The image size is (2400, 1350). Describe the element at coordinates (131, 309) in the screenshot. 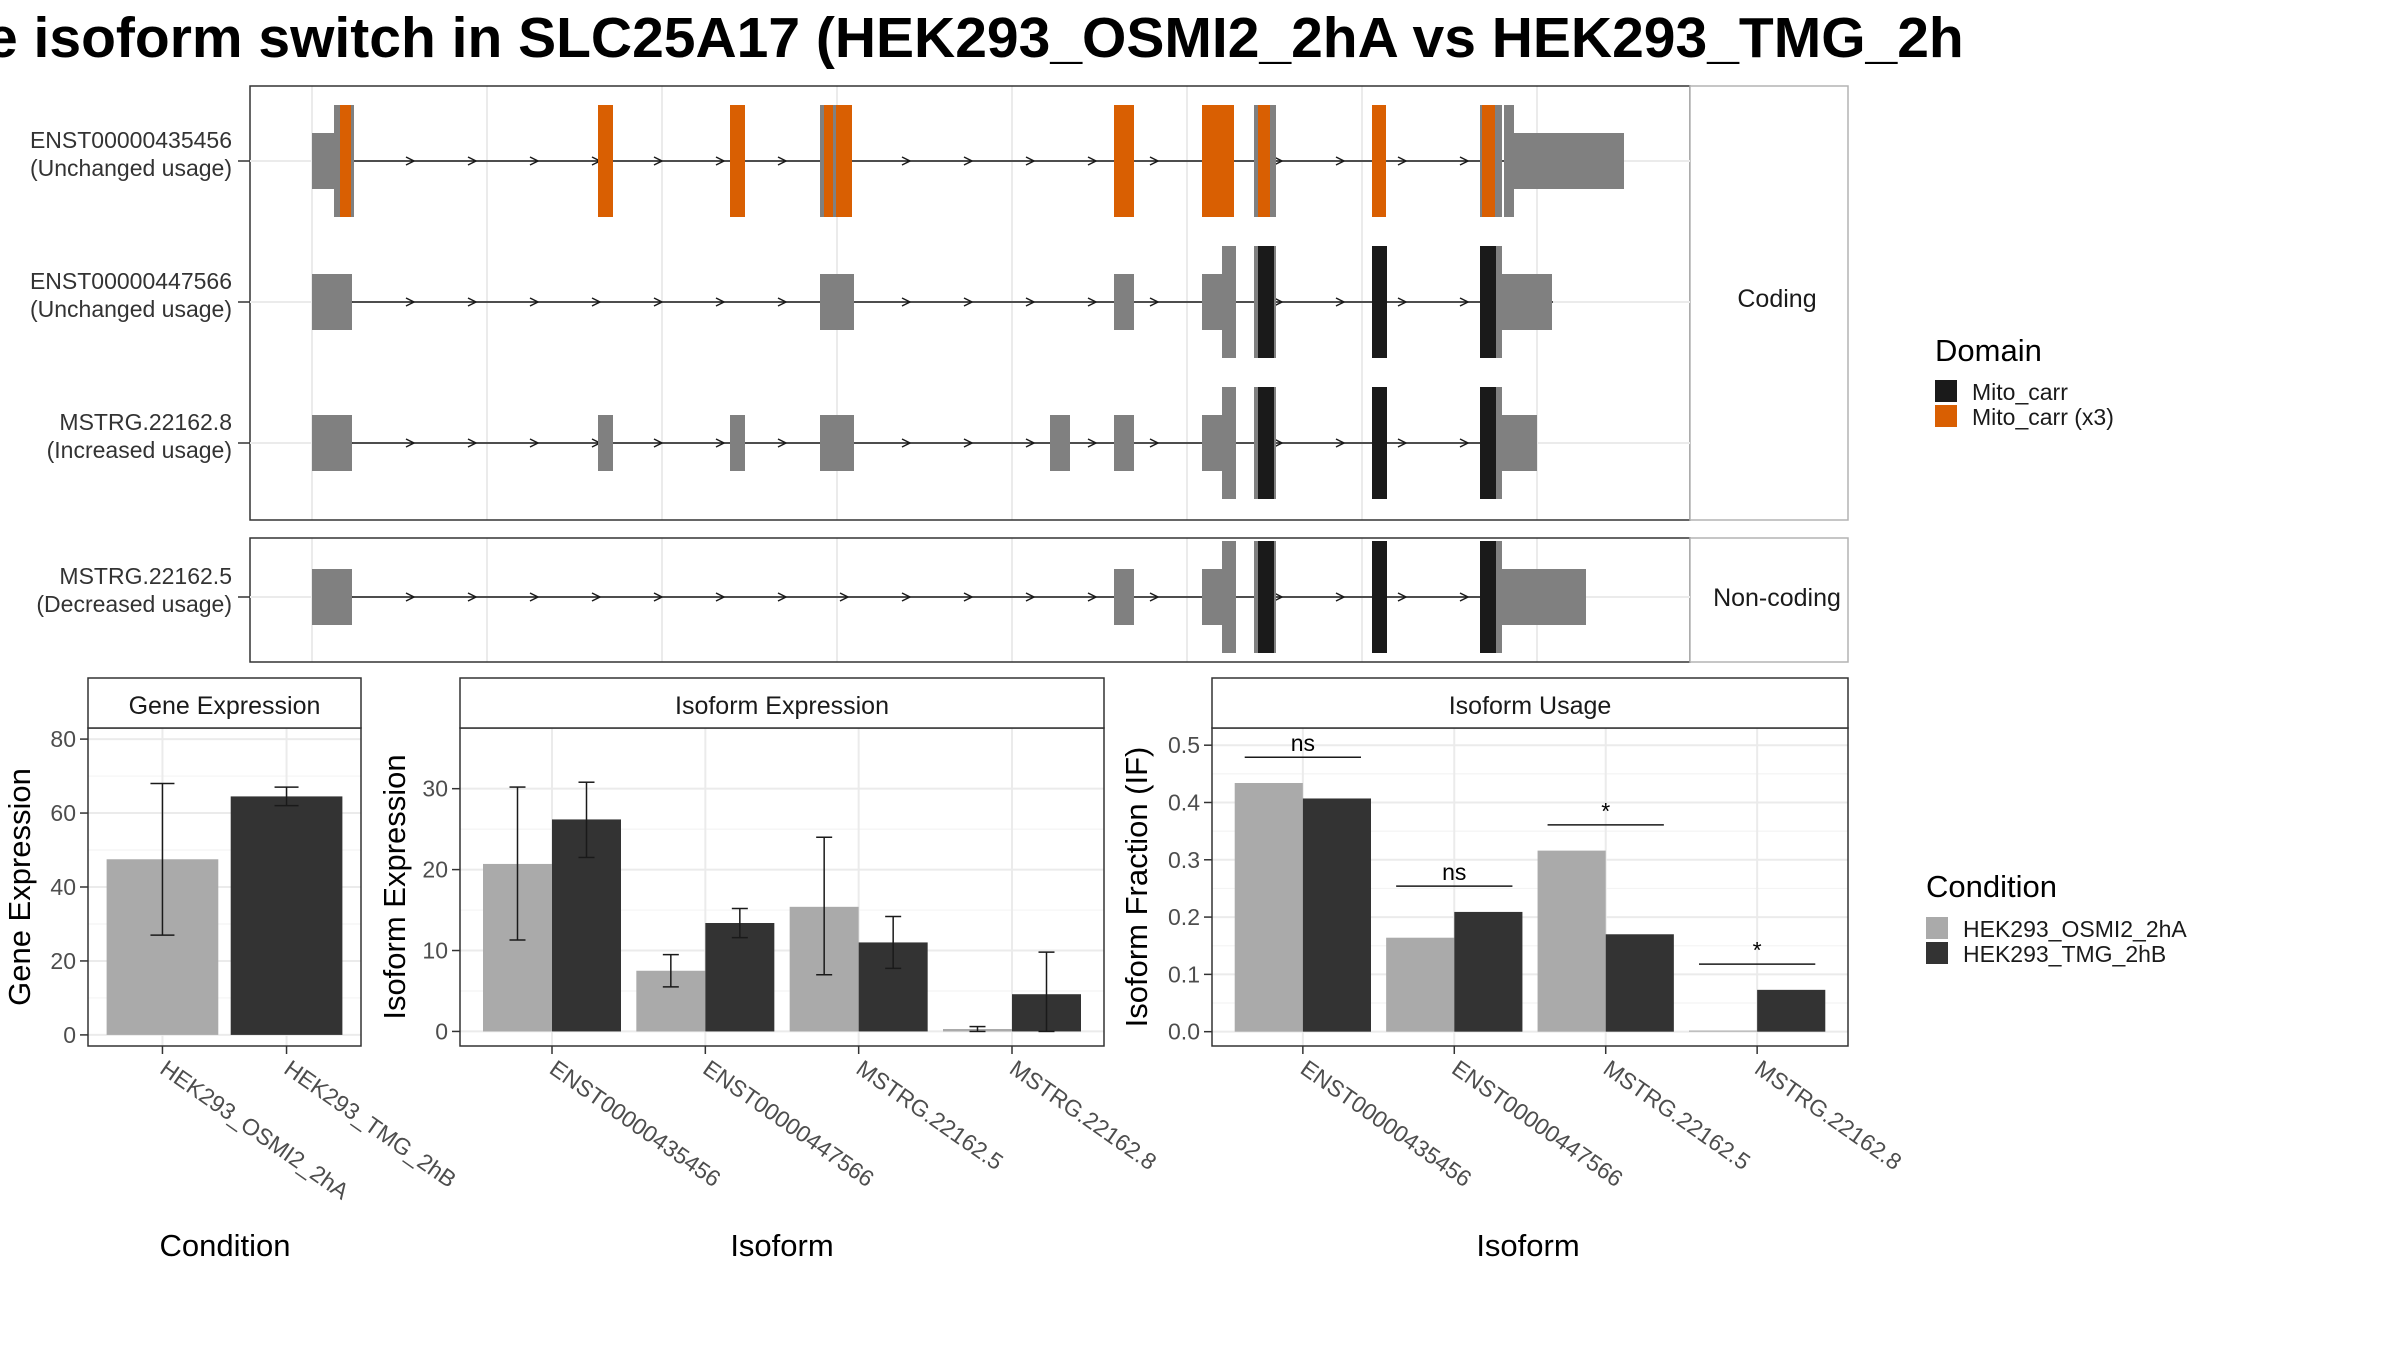

I see `transcript-usage-label: (Unchanged usage)` at that location.